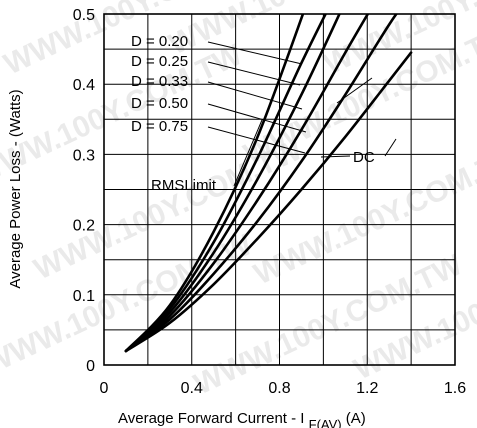  I want to click on leader-lines, so click(302, 114).